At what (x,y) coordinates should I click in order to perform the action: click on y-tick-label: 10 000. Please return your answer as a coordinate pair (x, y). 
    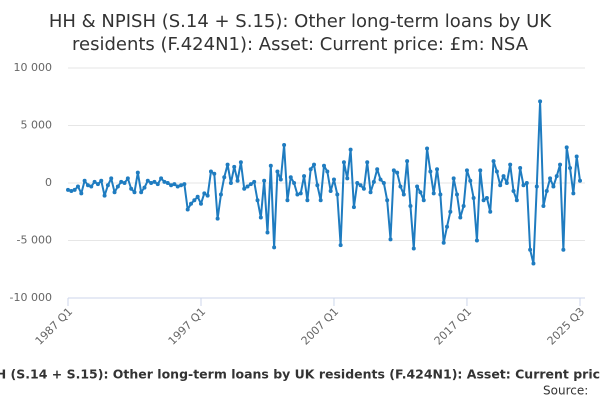
    Looking at the image, I should click on (33, 67).